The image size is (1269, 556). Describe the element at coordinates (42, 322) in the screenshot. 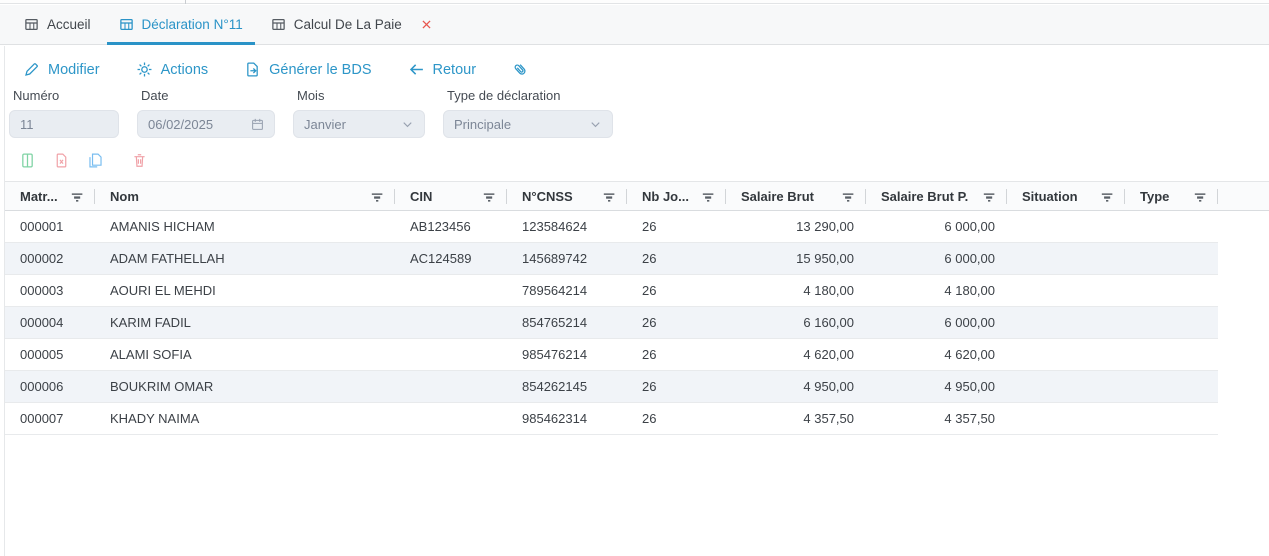

I see `col-matricule-cell: 000004` at that location.